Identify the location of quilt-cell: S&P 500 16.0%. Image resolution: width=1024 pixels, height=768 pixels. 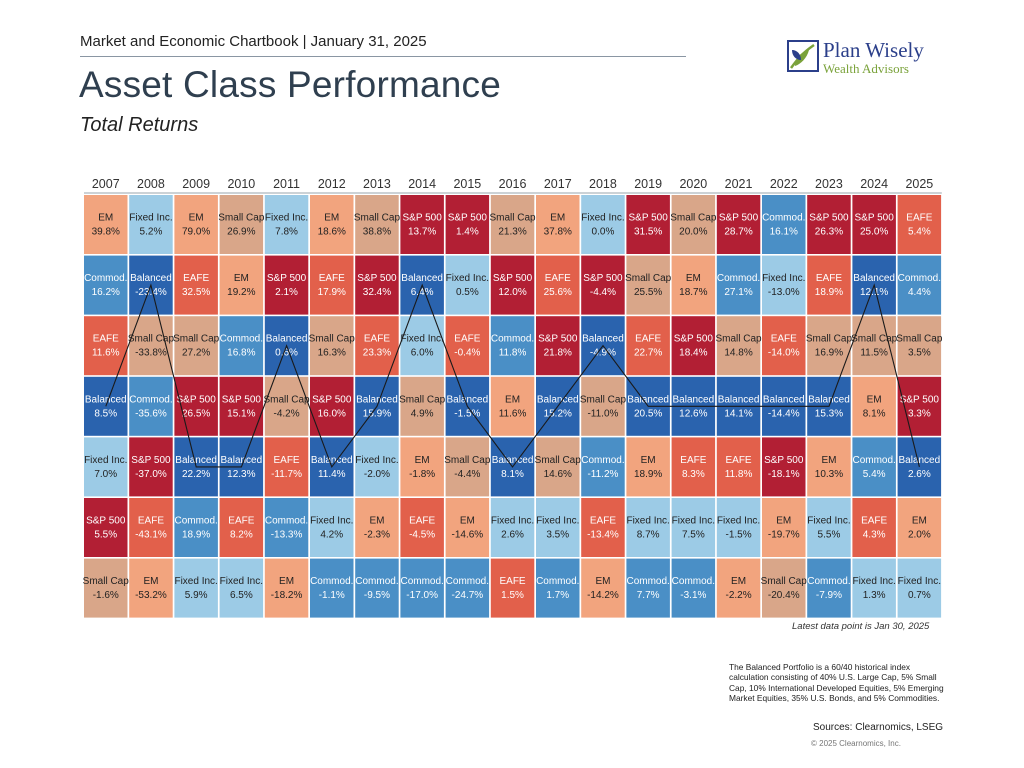
(332, 406).